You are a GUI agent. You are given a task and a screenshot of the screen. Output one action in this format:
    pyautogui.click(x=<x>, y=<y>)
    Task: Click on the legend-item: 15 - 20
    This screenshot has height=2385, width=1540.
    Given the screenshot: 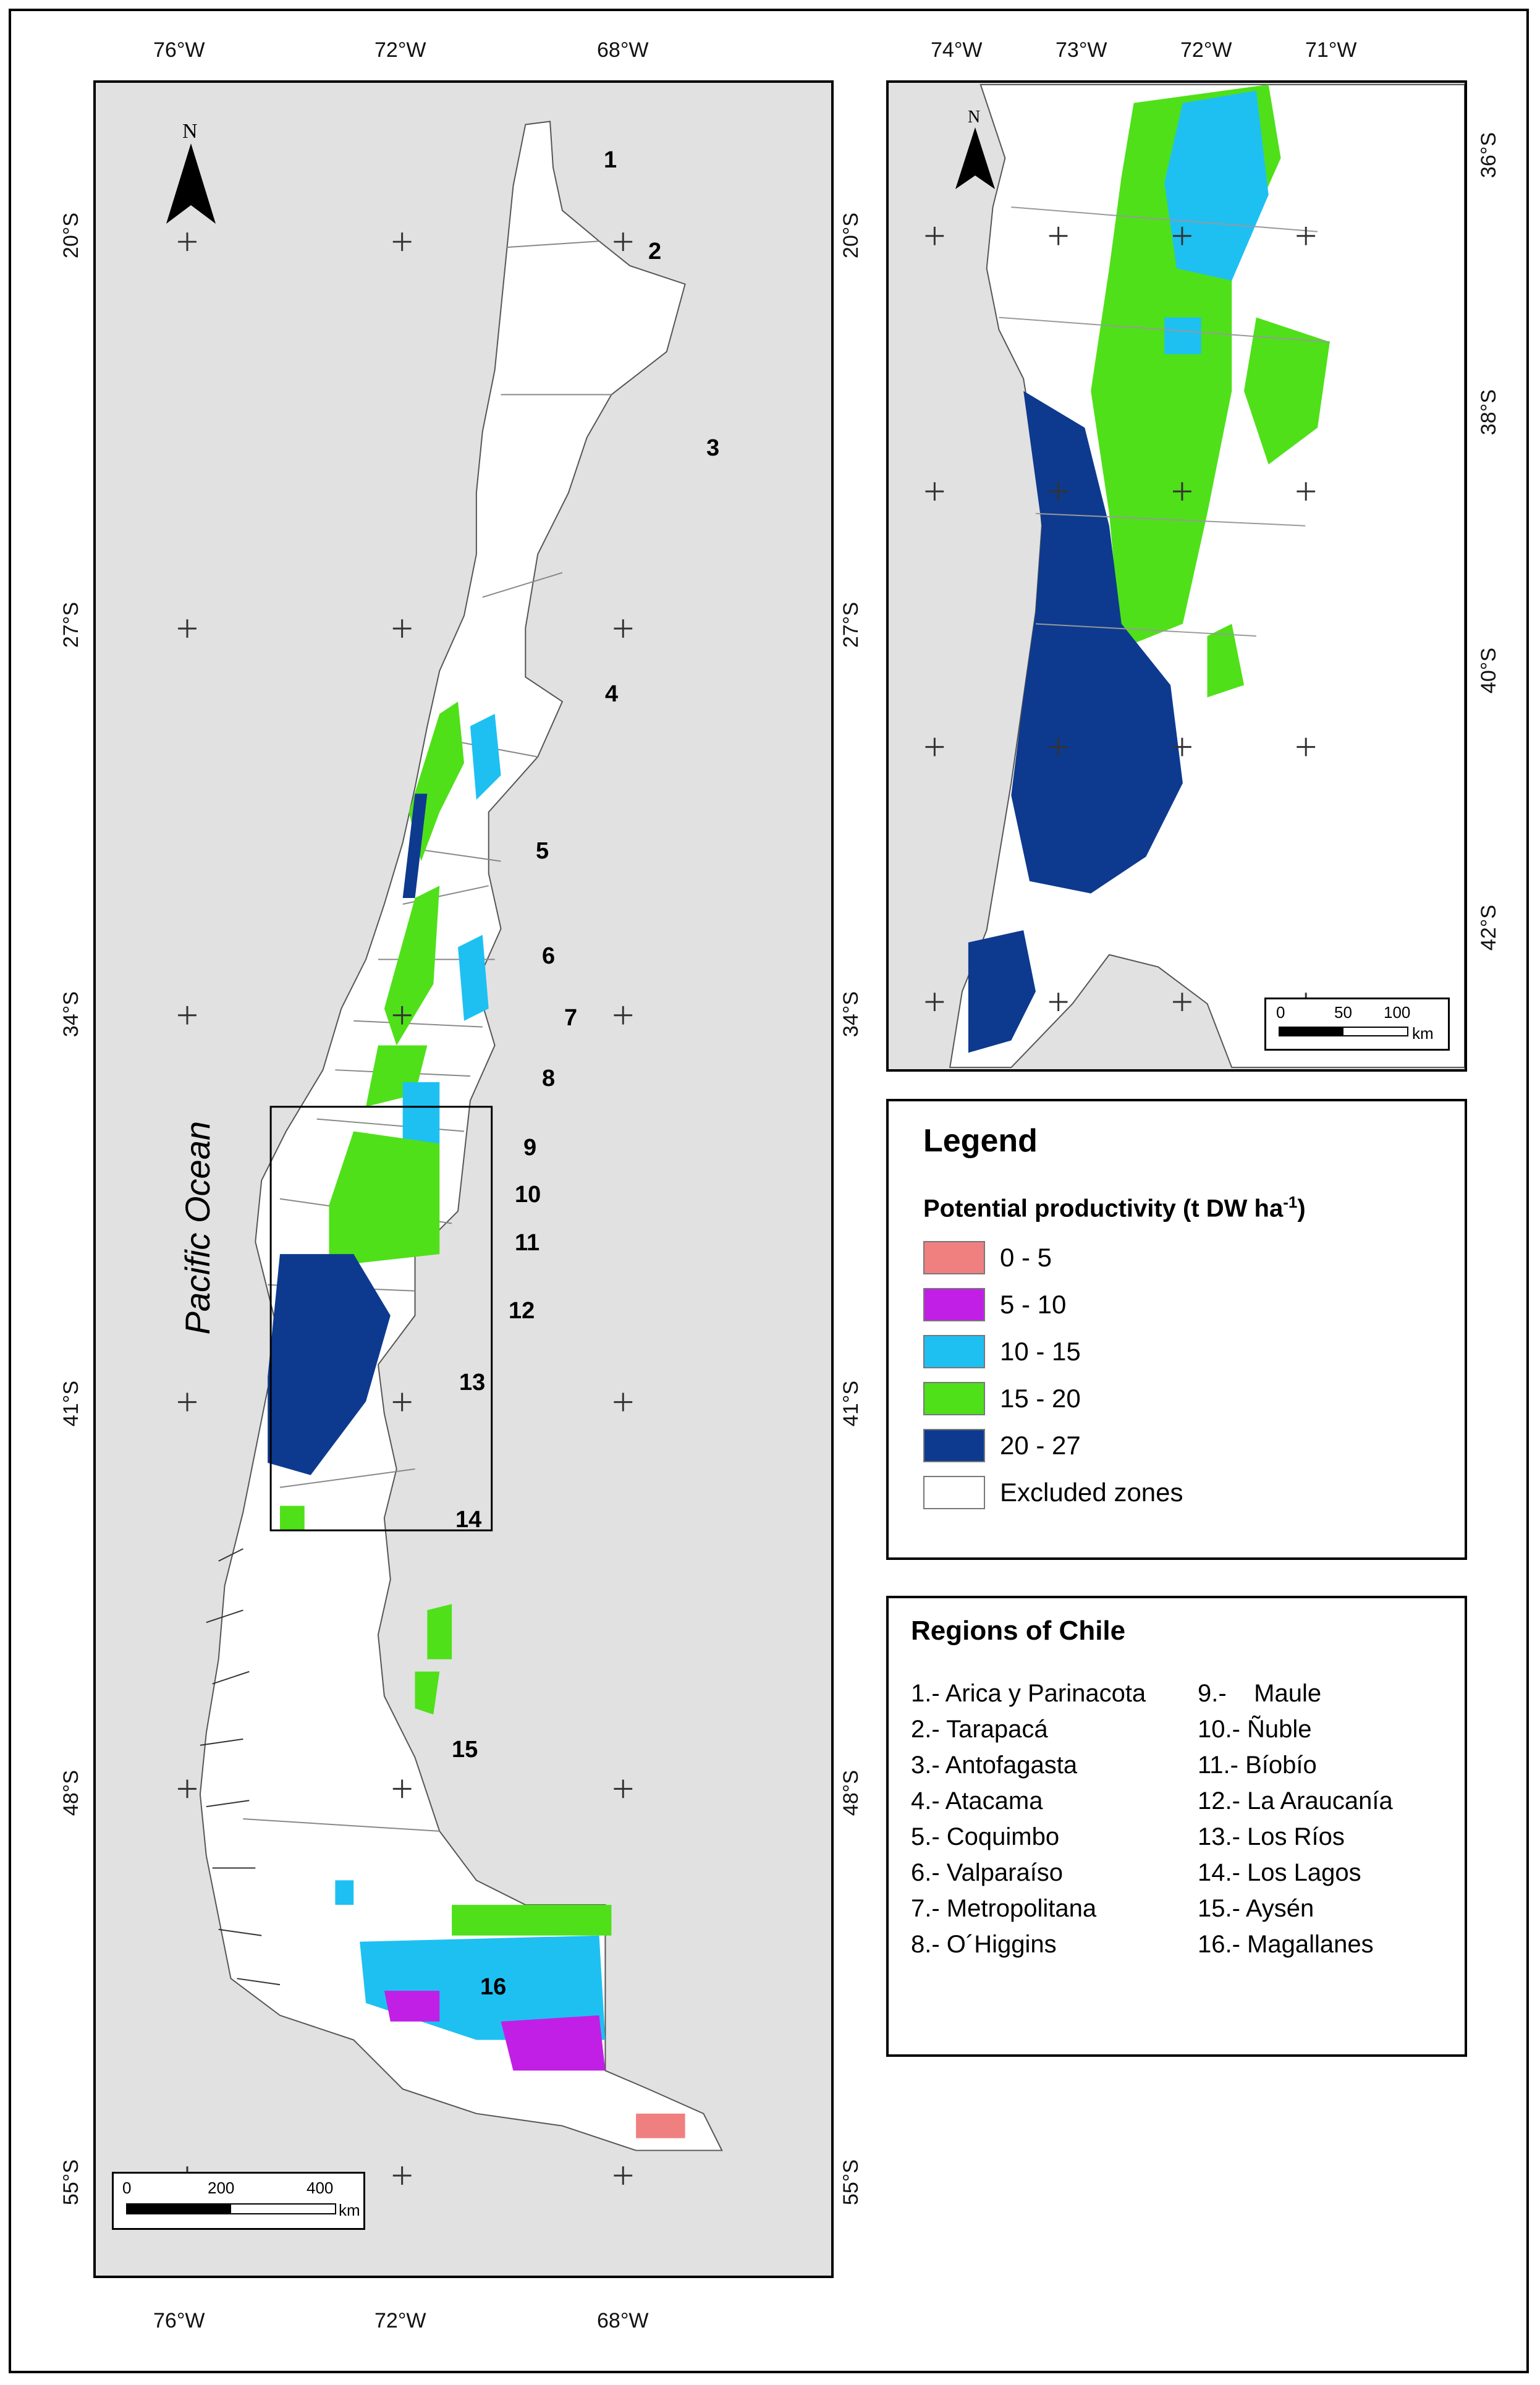 What is the action you would take?
    pyautogui.click(x=1002, y=1399)
    